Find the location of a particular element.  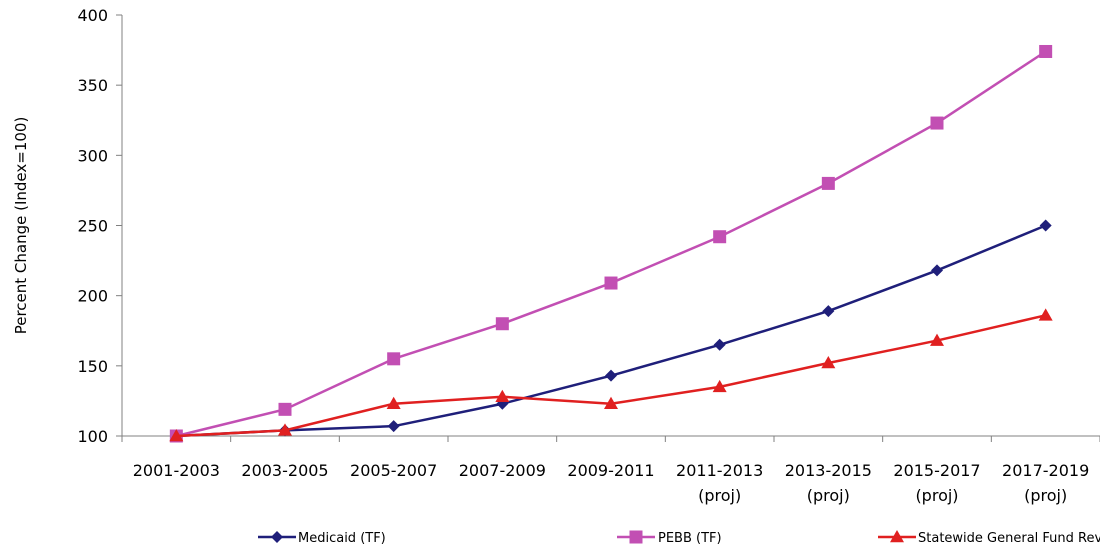

legend-item-statewide-general-fund-revenue: Statewide General Fund Revenue is located at coordinates (989, 538).